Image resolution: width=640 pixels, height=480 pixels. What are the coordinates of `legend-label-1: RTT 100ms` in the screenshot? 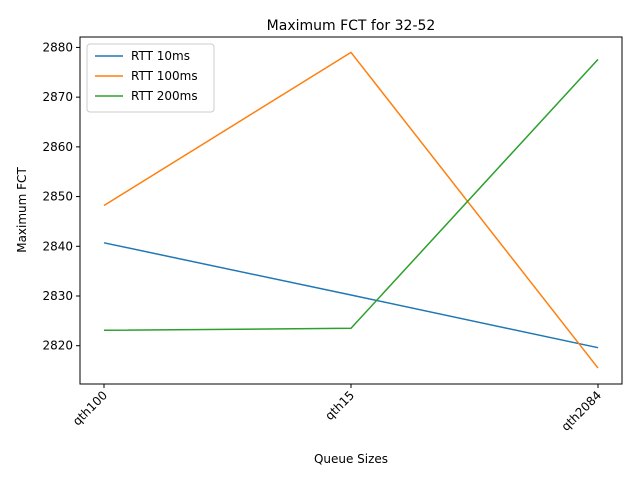 It's located at (164, 76).